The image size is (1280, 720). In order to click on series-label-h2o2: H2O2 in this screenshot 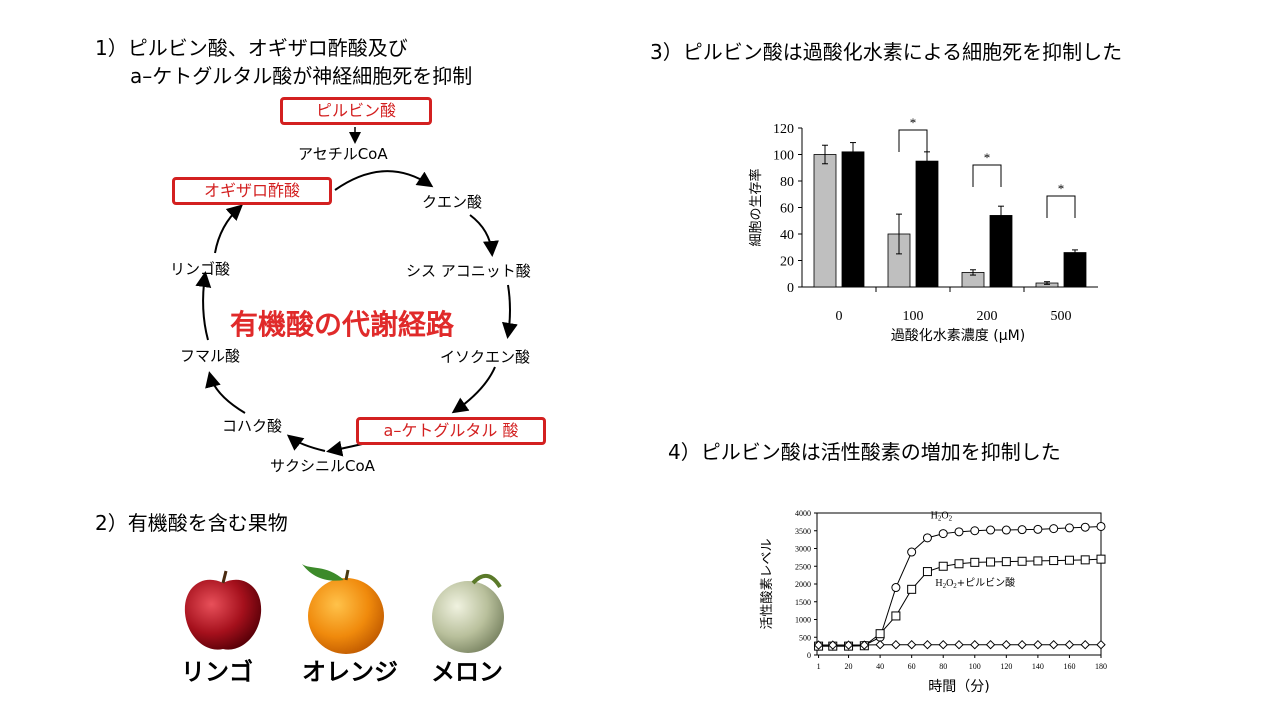, I will do `click(942, 516)`.